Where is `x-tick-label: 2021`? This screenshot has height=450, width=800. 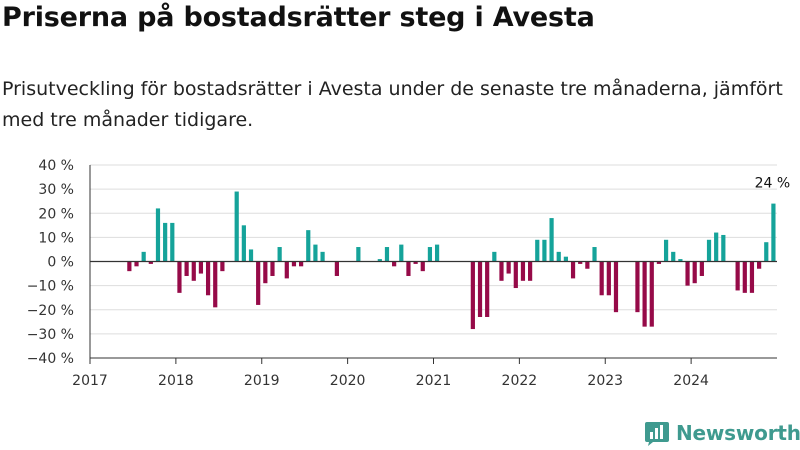
x-tick-label: 2021 is located at coordinates (434, 381).